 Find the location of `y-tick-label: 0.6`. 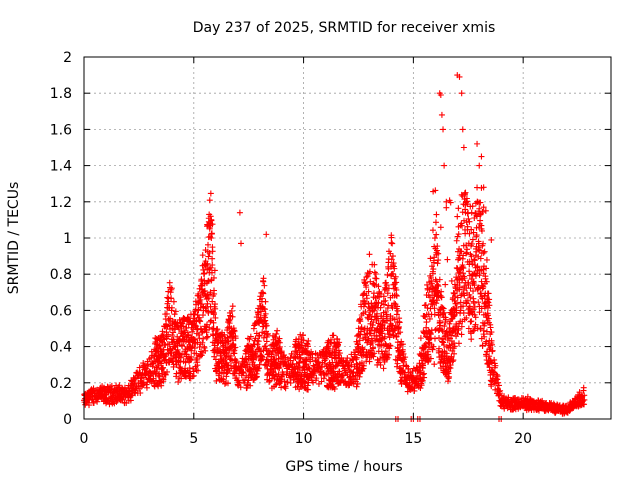

y-tick-label: 0.6 is located at coordinates (61, 311).